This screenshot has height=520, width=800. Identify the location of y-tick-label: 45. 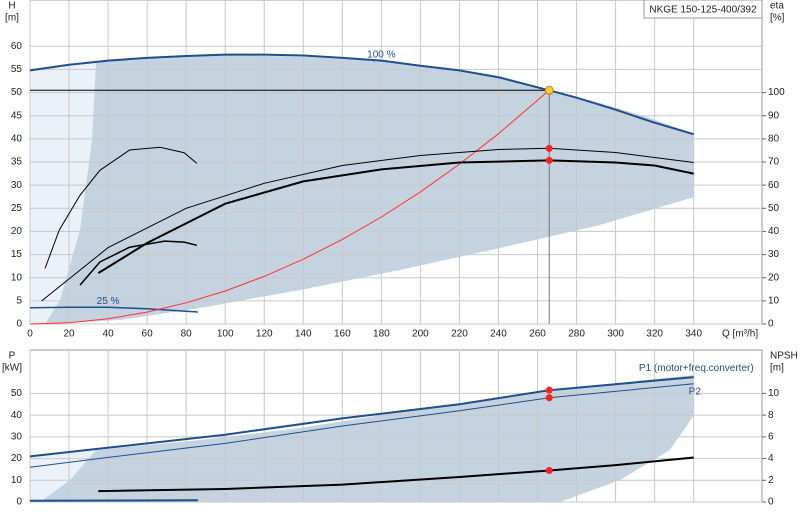
(17, 115).